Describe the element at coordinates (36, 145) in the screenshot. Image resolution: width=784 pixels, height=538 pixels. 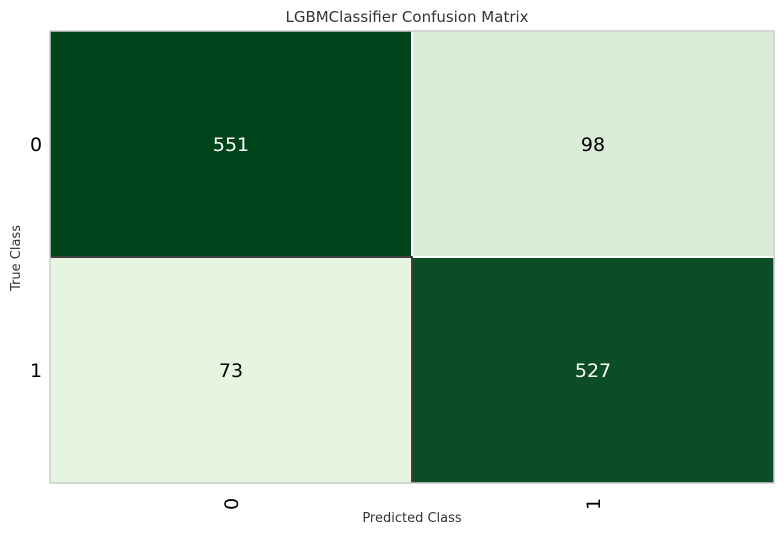
I see `y-tick-label-0: 0` at that location.